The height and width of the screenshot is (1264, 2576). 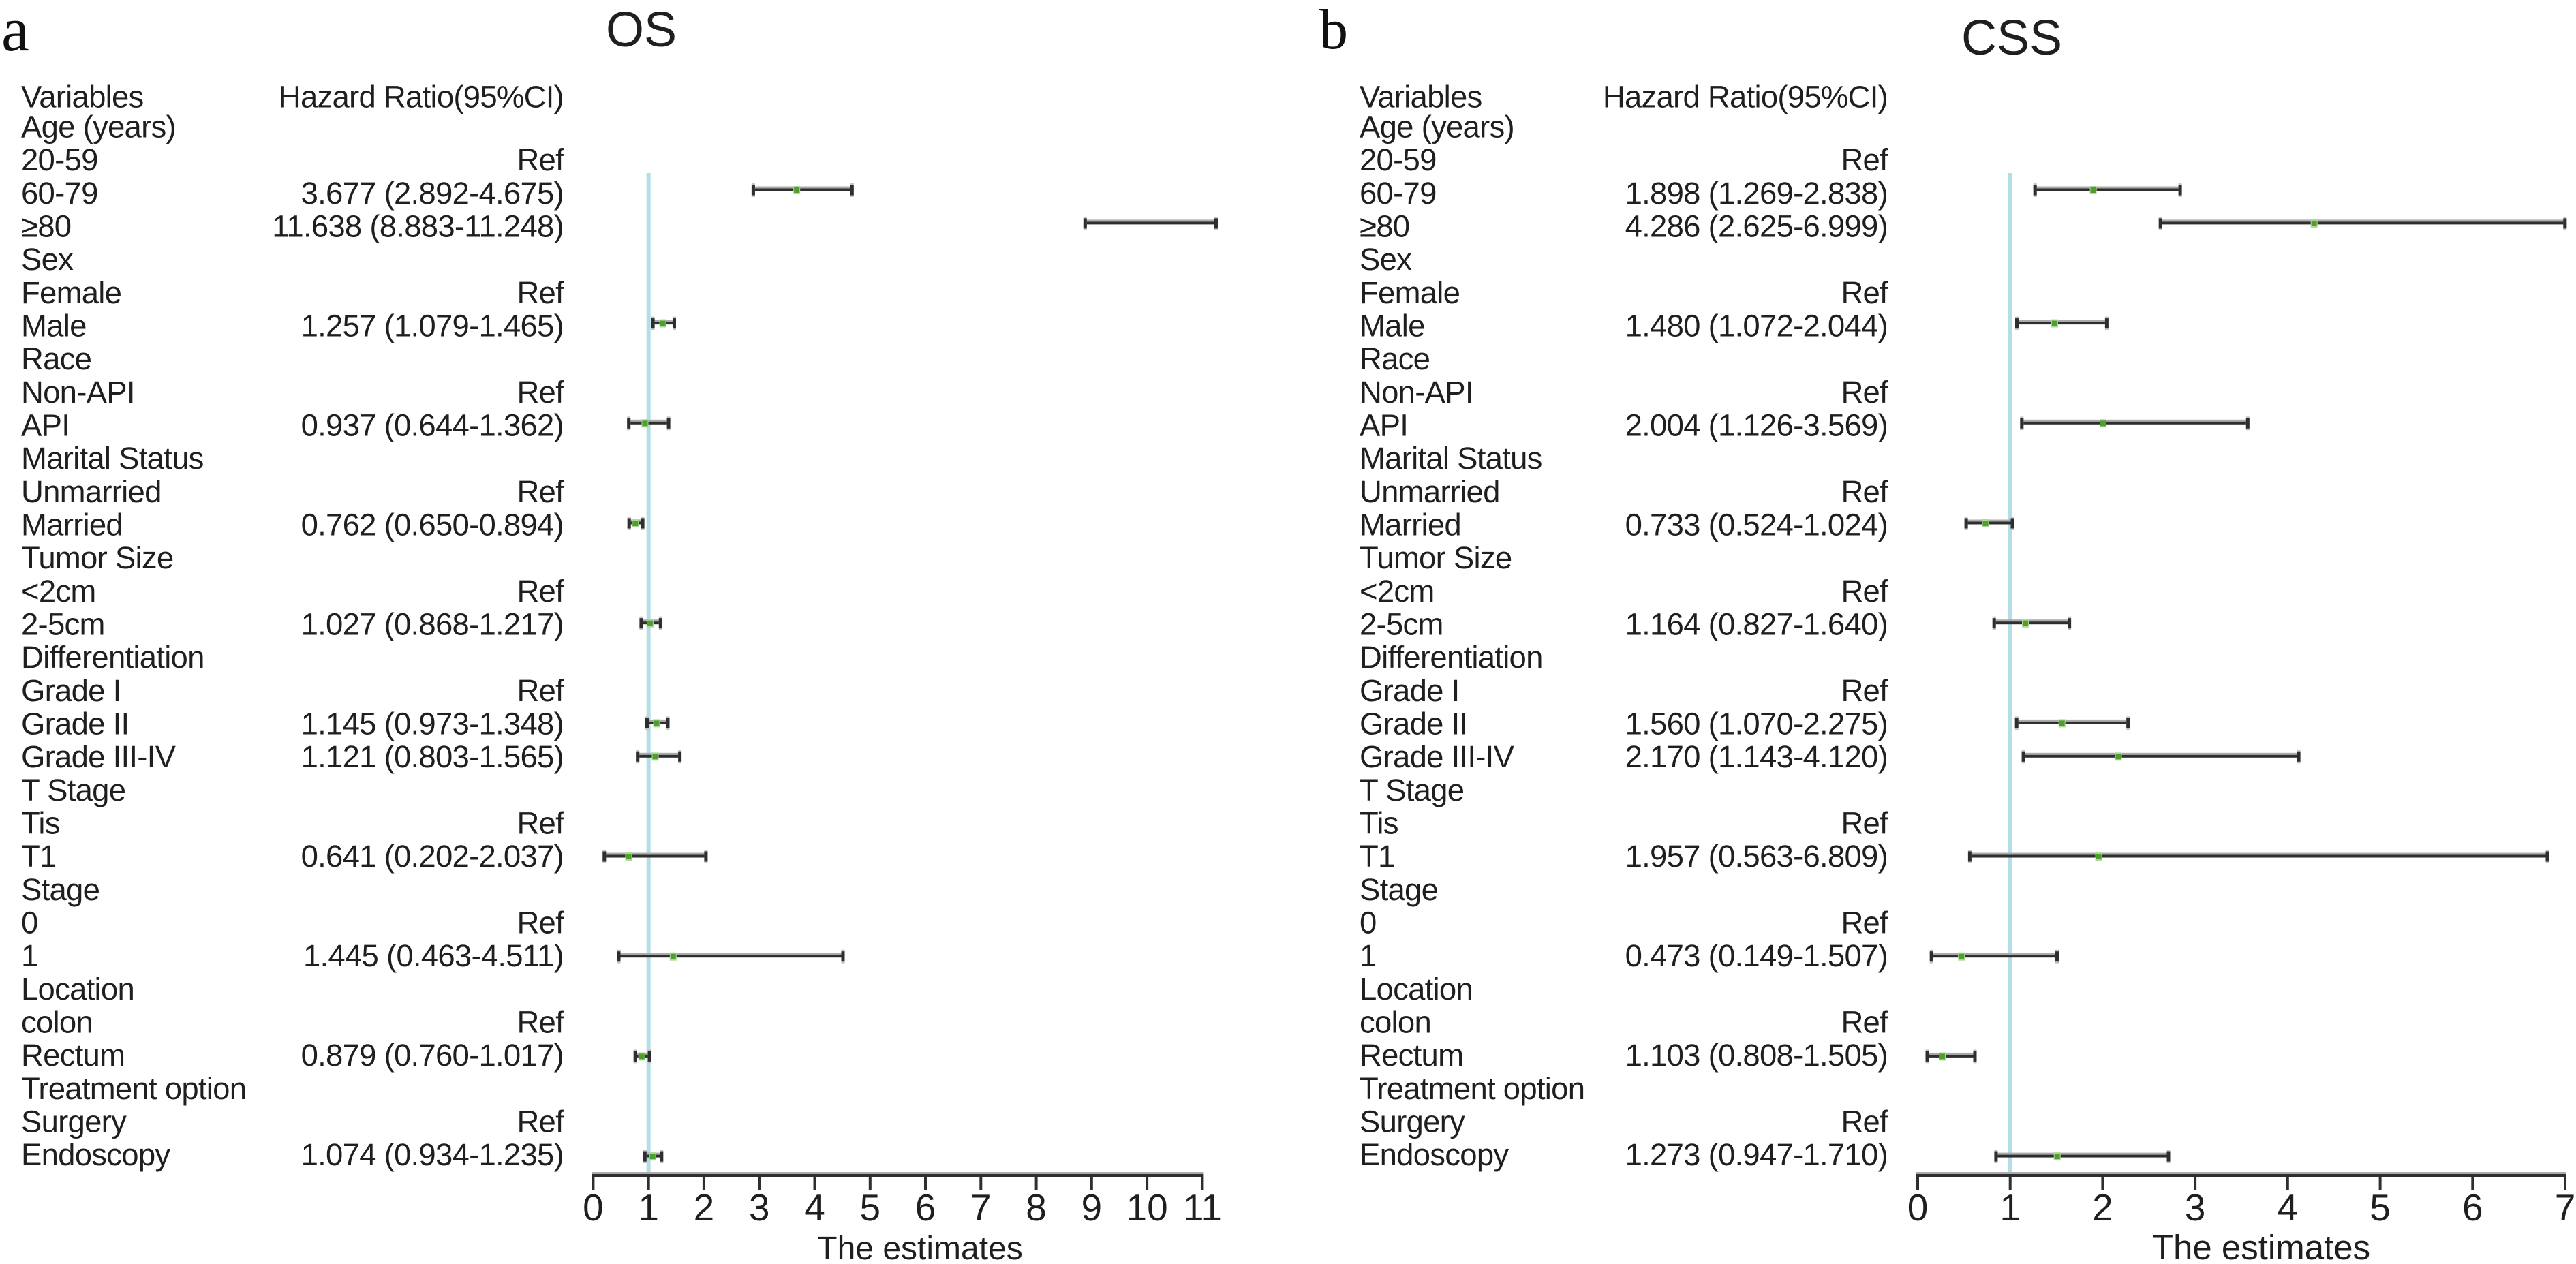 I want to click on svg-text: Grade III-IV, so click(x=1437, y=756).